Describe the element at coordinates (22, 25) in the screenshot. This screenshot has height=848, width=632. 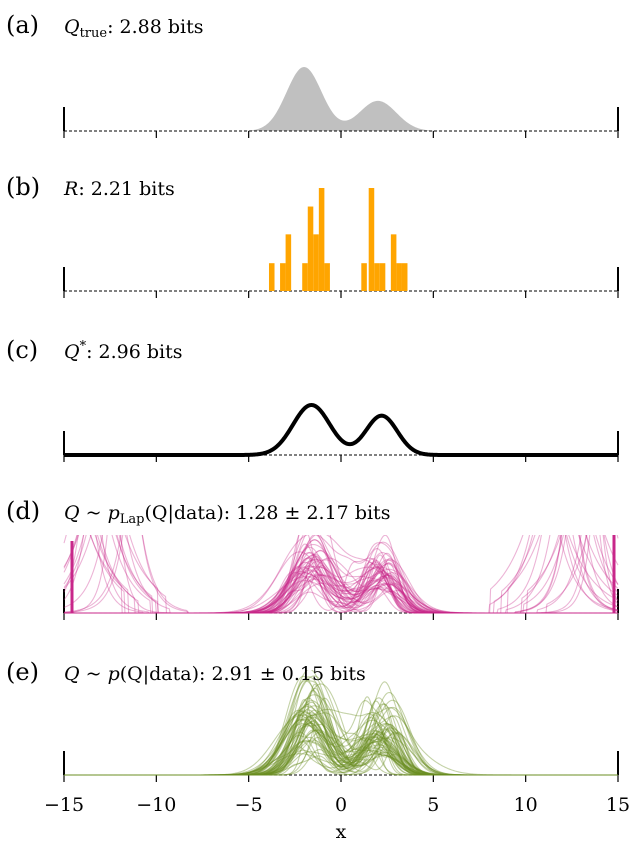
I see `panel-label-a: (a)` at that location.